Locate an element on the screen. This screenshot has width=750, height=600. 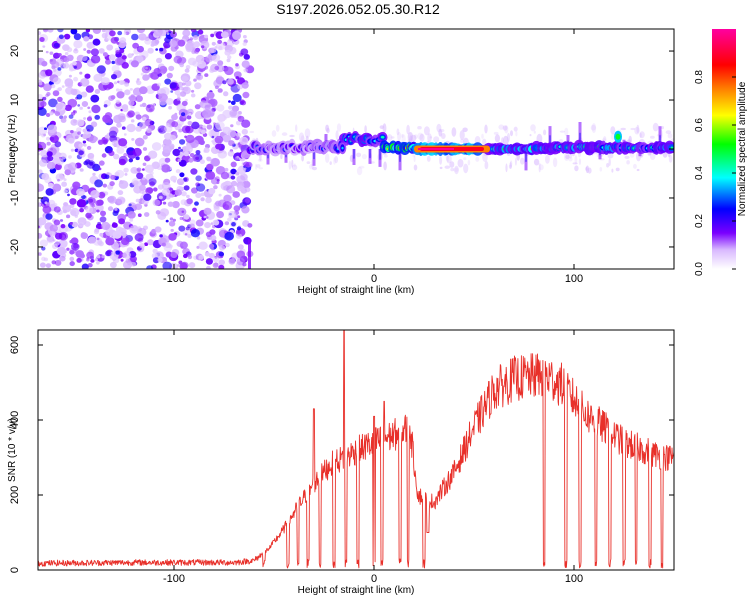
snr-y-tick-label: 600 is located at coordinates (15, 345).